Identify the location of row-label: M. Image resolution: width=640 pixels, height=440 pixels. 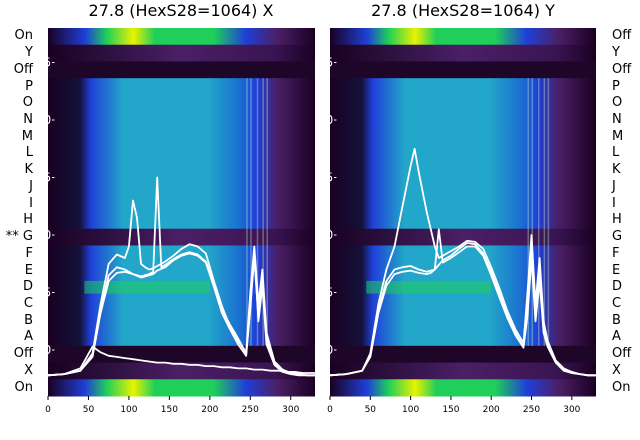
(618, 136).